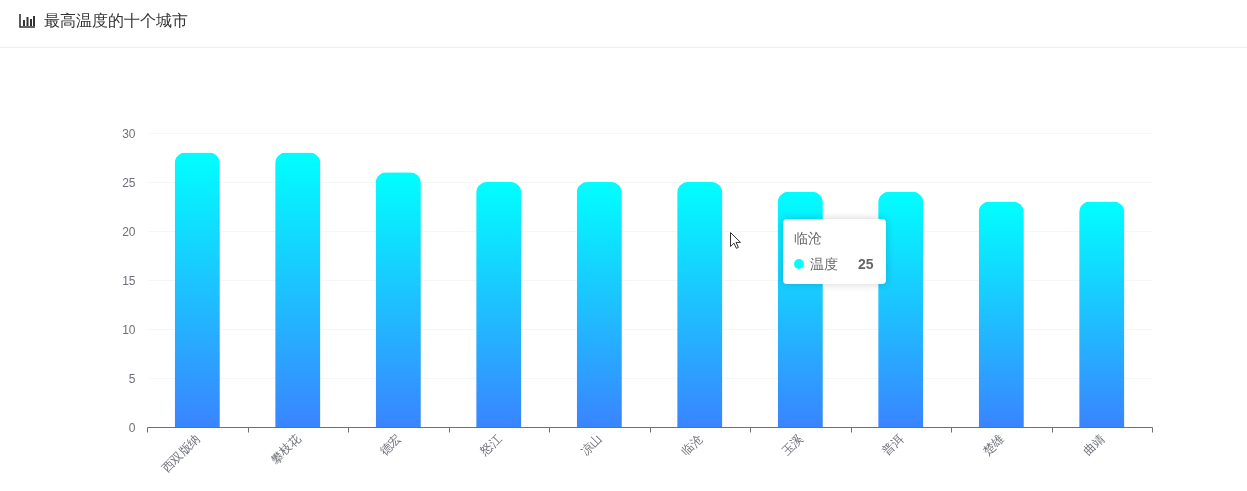 This screenshot has width=1247, height=491. What do you see at coordinates (129, 280) in the screenshot?
I see `y-tick-label: 15` at bounding box center [129, 280].